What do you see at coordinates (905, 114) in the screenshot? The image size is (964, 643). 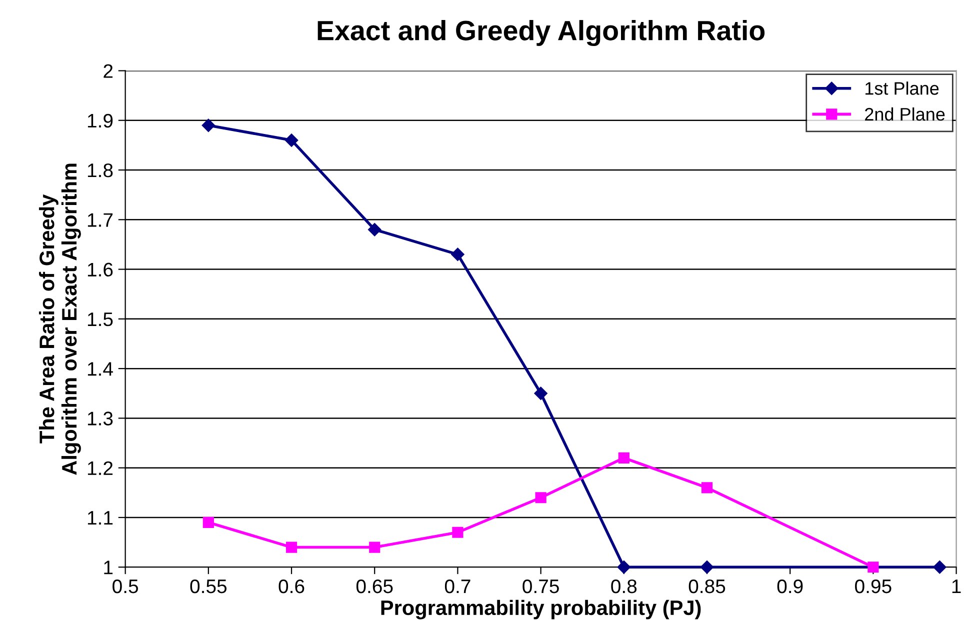 I see `legend-label: 2nd Plane` at bounding box center [905, 114].